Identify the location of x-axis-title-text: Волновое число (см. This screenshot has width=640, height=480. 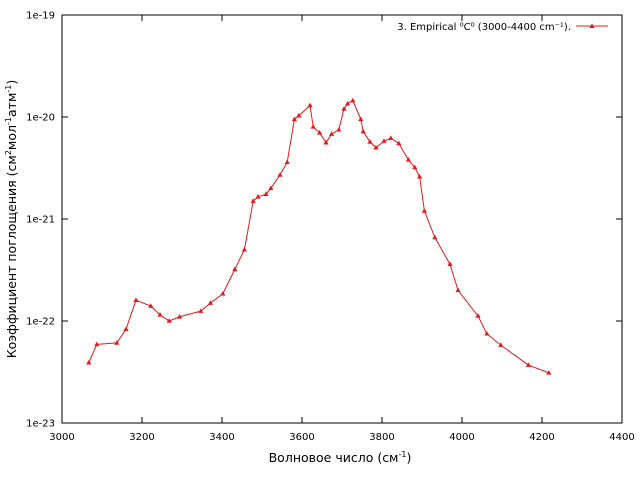
(334, 457).